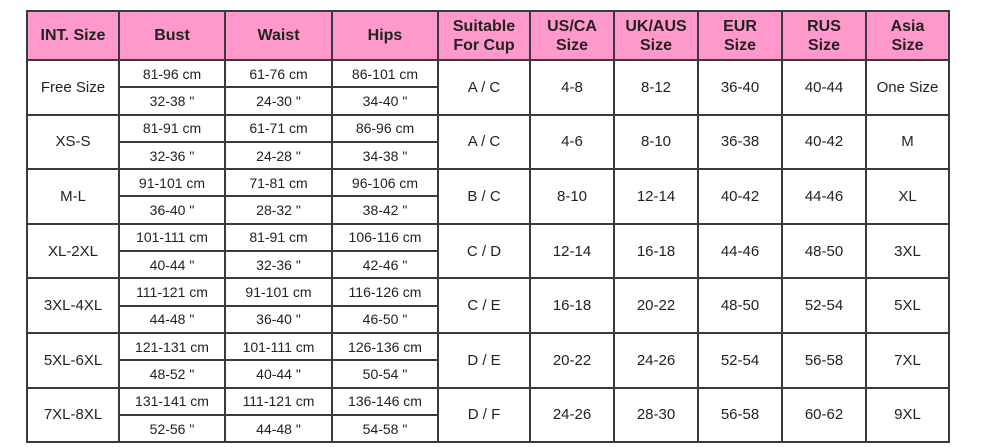 Image resolution: width=982 pixels, height=447 pixels. Describe the element at coordinates (572, 415) in the screenshot. I see `us-cell: 24-26` at that location.